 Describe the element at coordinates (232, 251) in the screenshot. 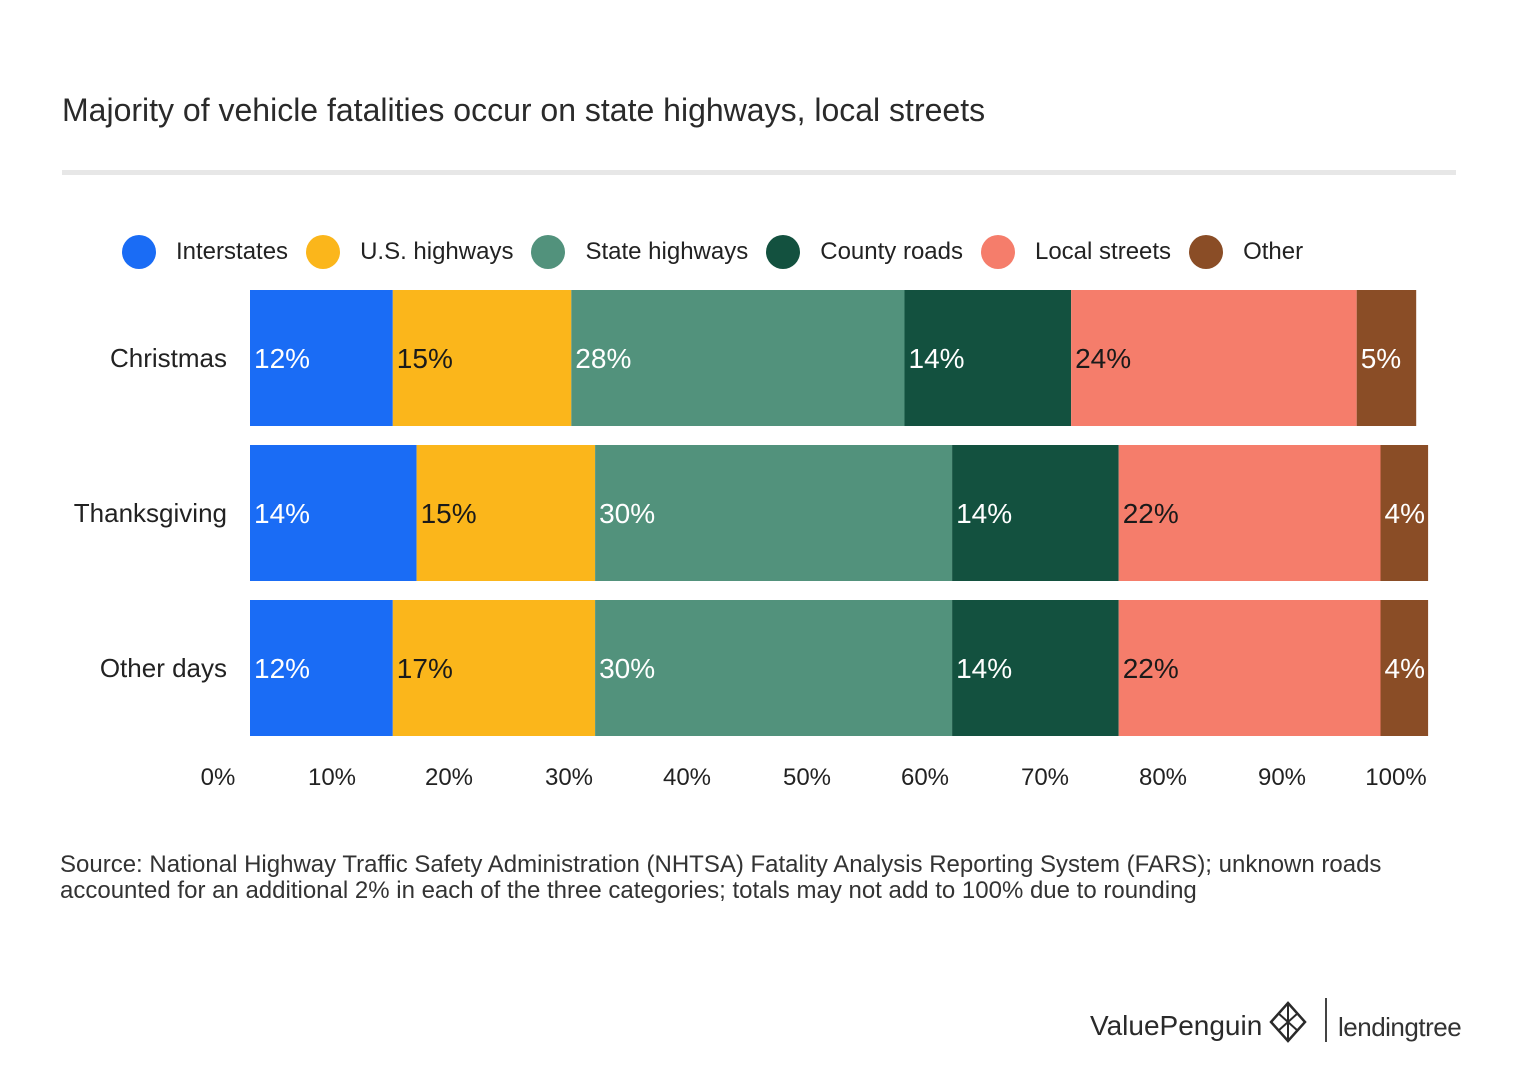

I see `legend-label-interstates: Interstates` at that location.